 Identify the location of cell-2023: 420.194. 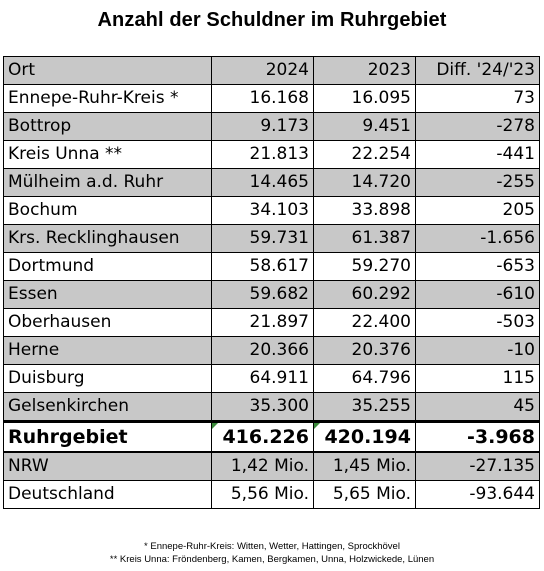
(364, 436).